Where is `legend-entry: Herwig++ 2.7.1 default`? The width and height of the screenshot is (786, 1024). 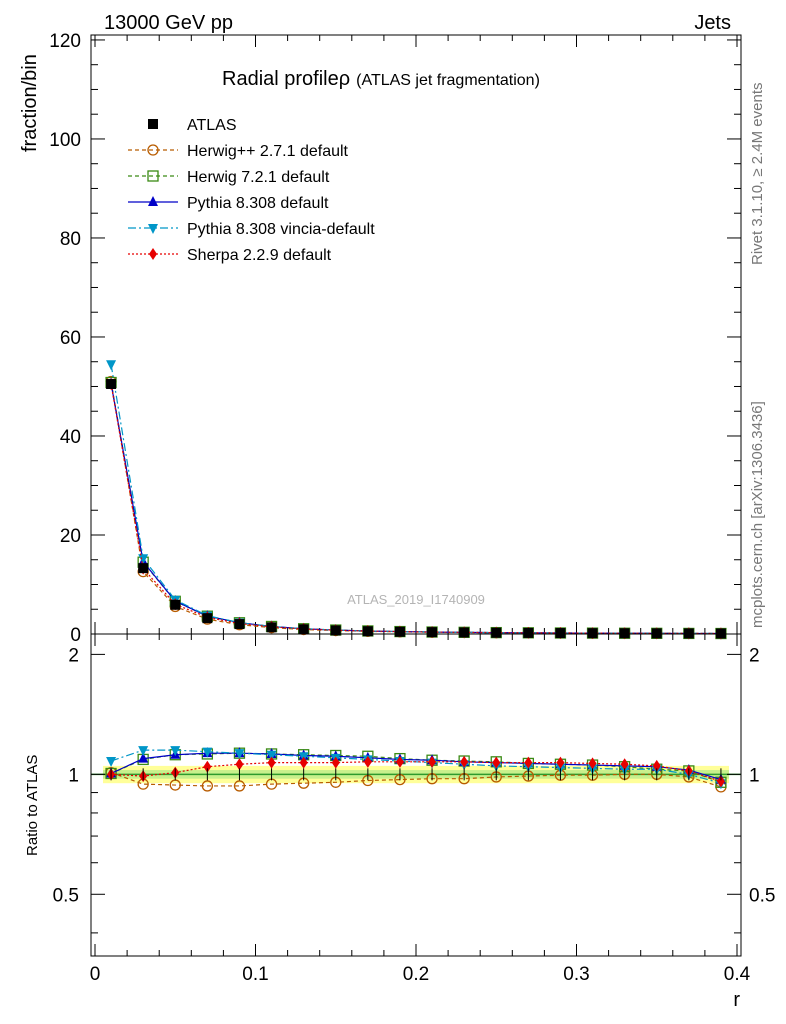
legend-entry: Herwig++ 2.7.1 default is located at coordinates (238, 151).